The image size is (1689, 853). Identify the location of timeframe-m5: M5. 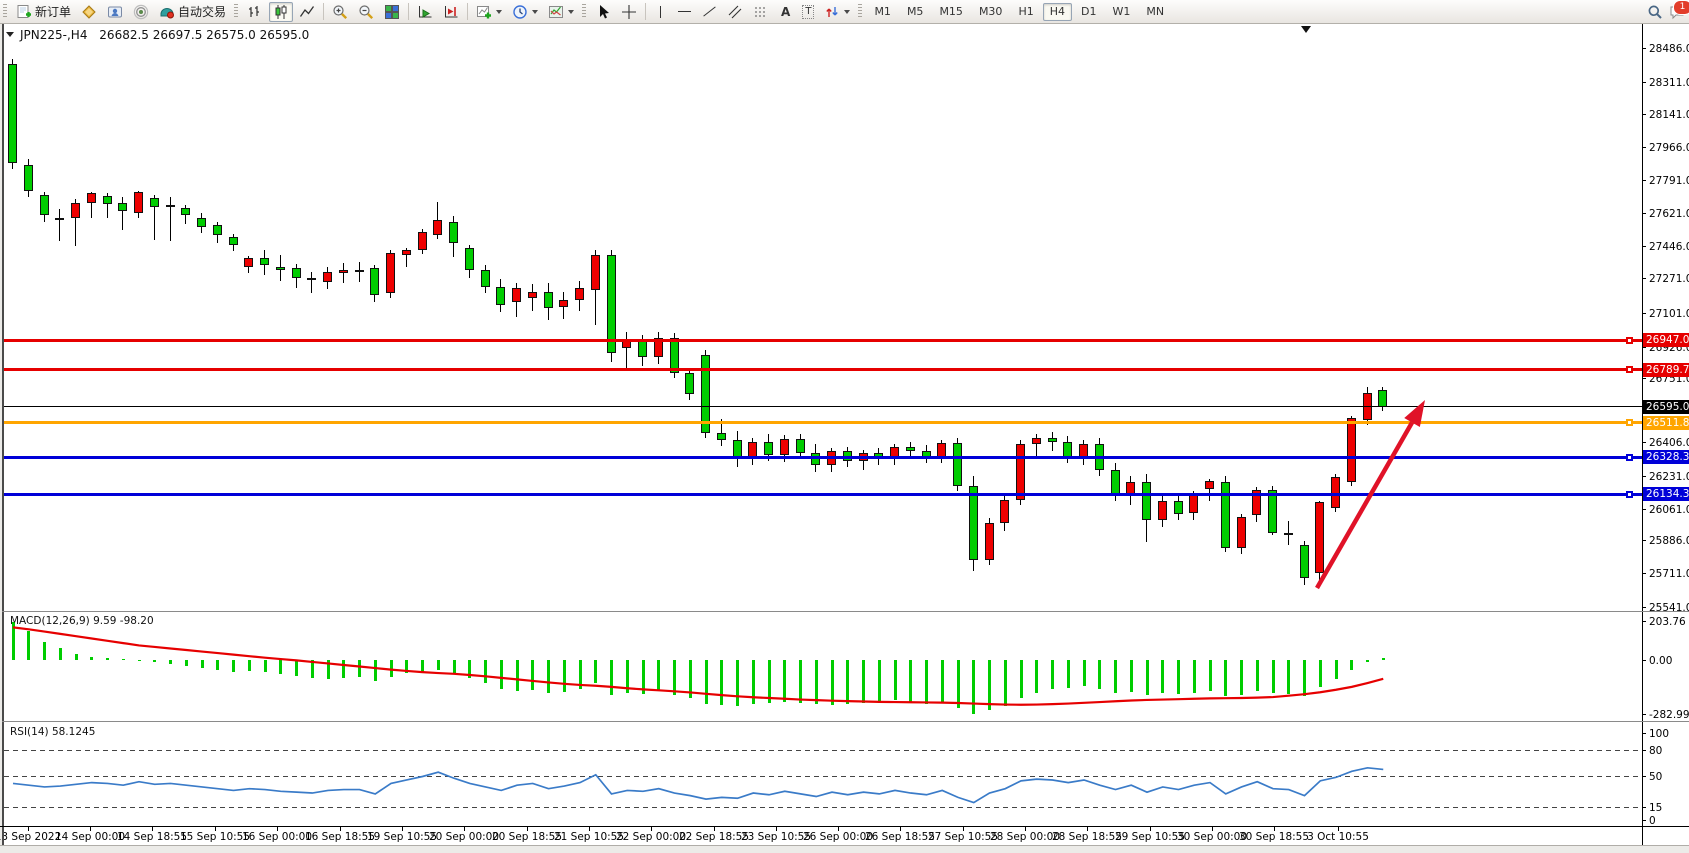
(915, 12).